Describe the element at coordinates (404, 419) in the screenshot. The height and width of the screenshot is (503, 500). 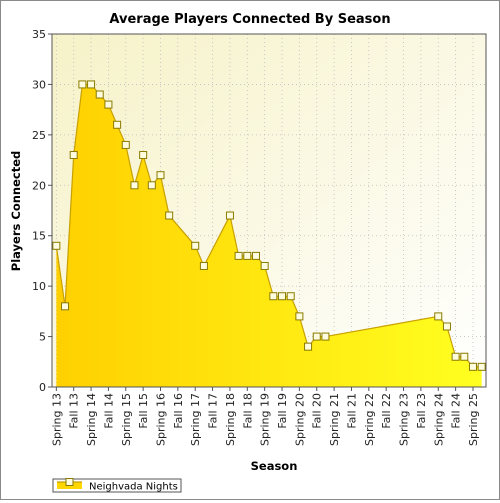
I see `x-tick-label: Spring 23` at that location.